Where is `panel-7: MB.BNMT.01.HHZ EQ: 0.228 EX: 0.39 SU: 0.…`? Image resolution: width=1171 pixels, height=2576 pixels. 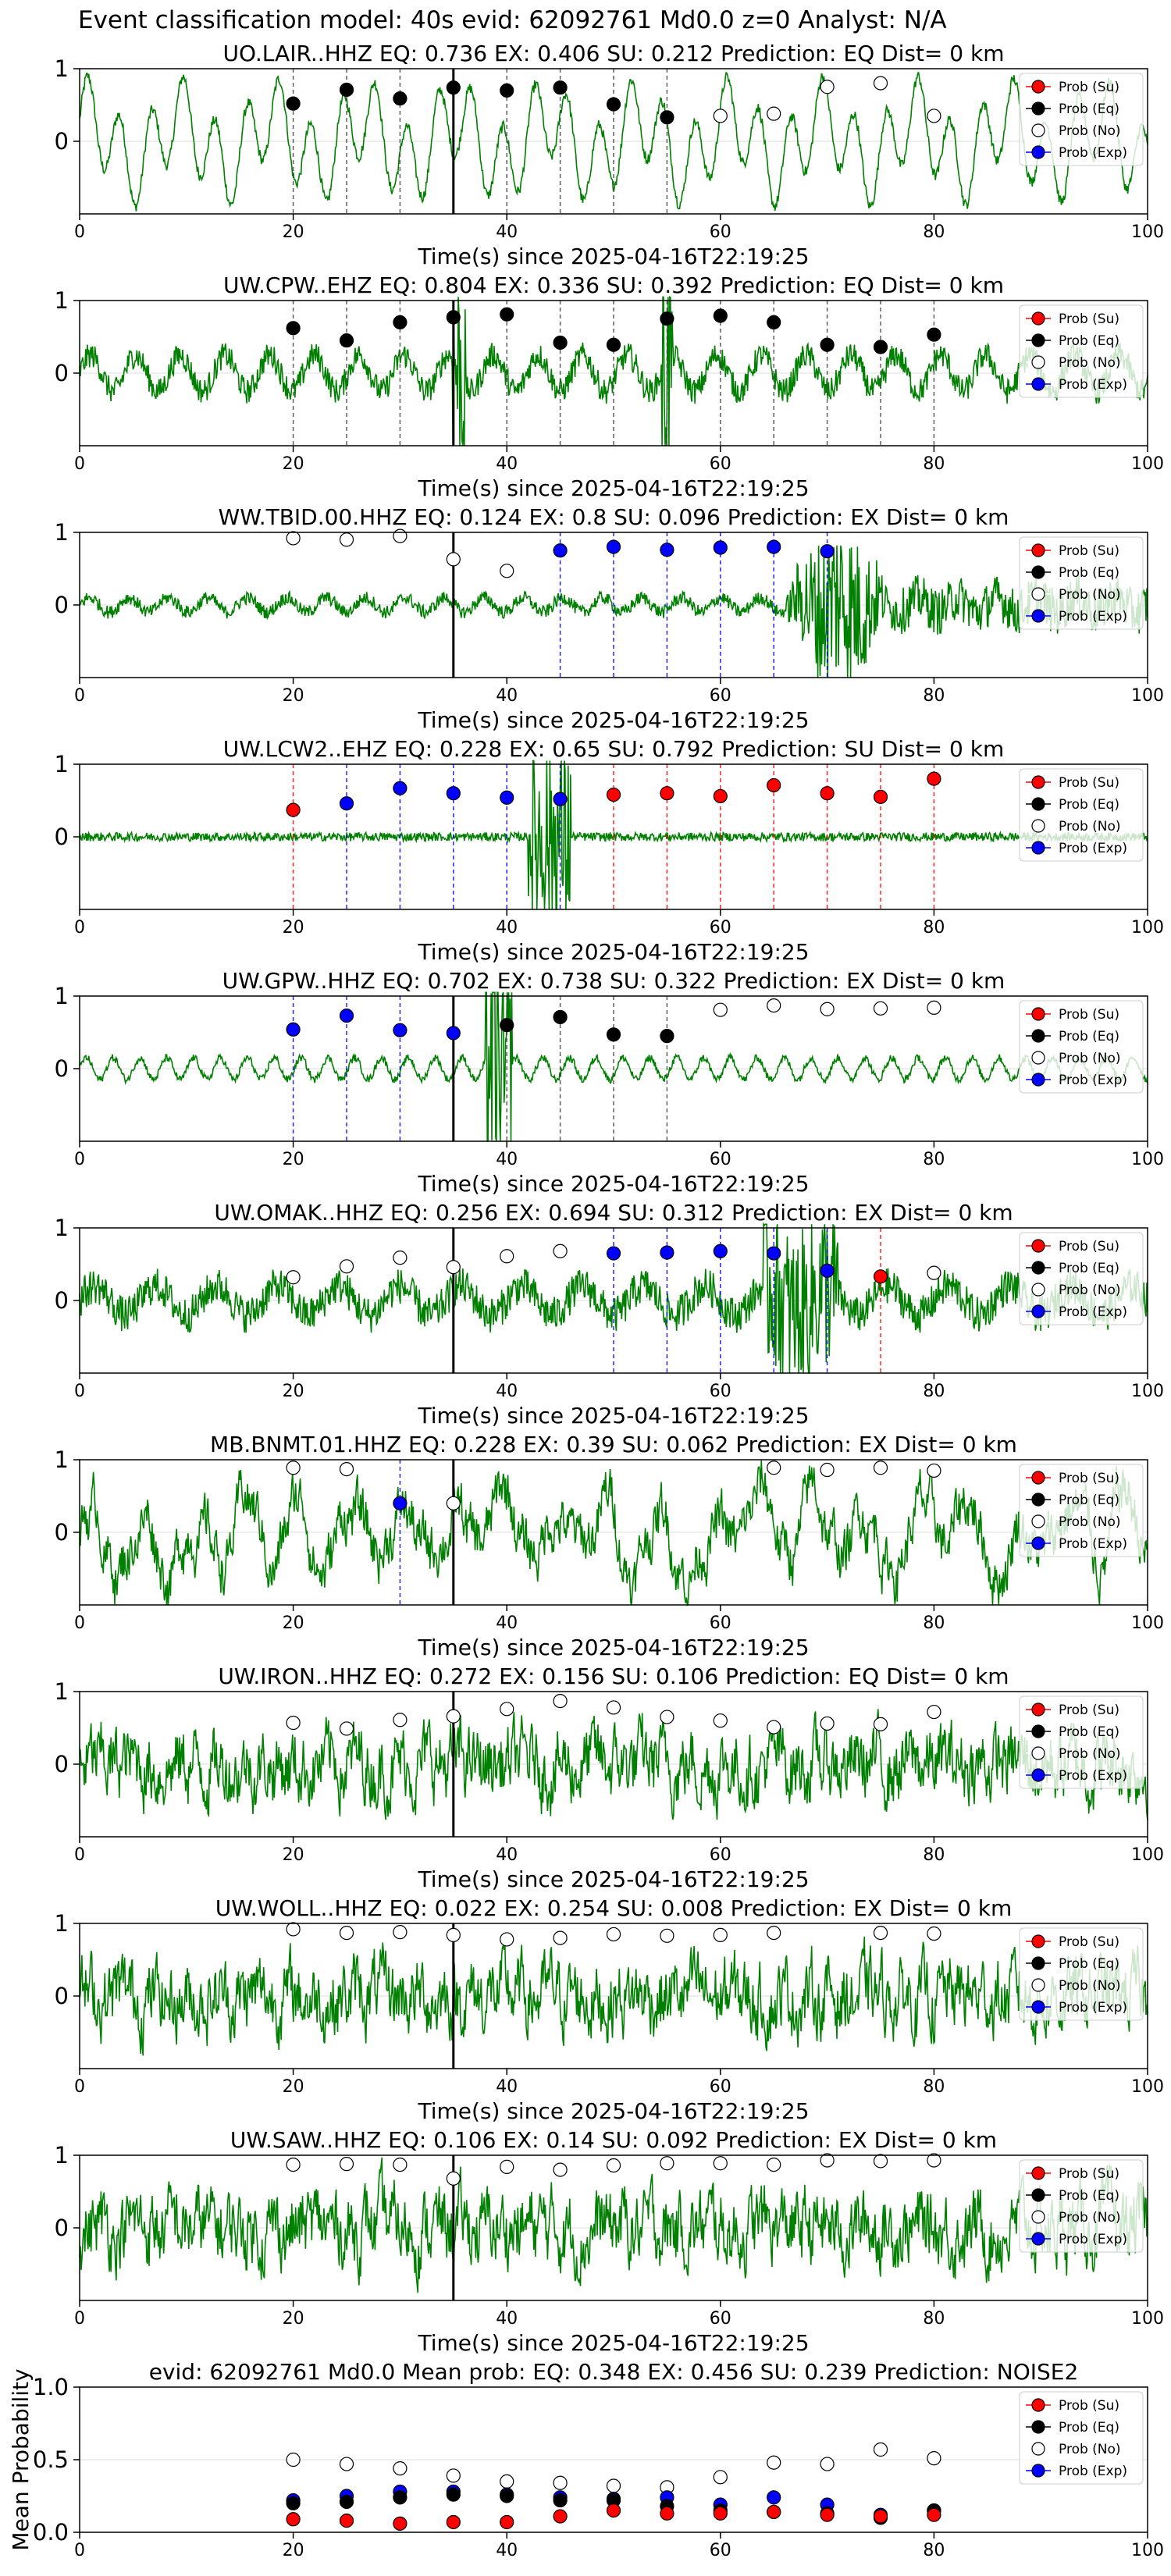
panel-7: MB.BNMT.01.HHZ EQ: 0.228 EX: 0.39 SU: 0.… is located at coordinates (609, 1546).